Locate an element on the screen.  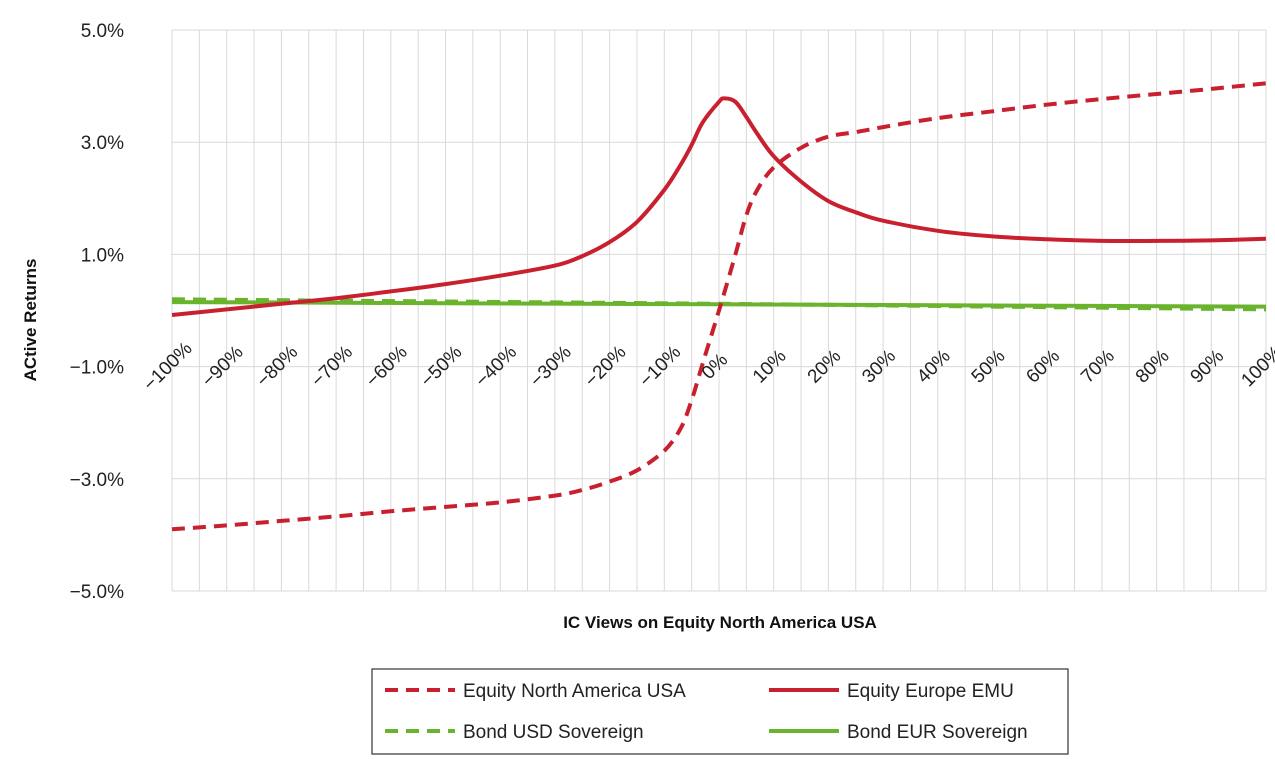
y-tick-label: 1.0% is located at coordinates (102, 255).